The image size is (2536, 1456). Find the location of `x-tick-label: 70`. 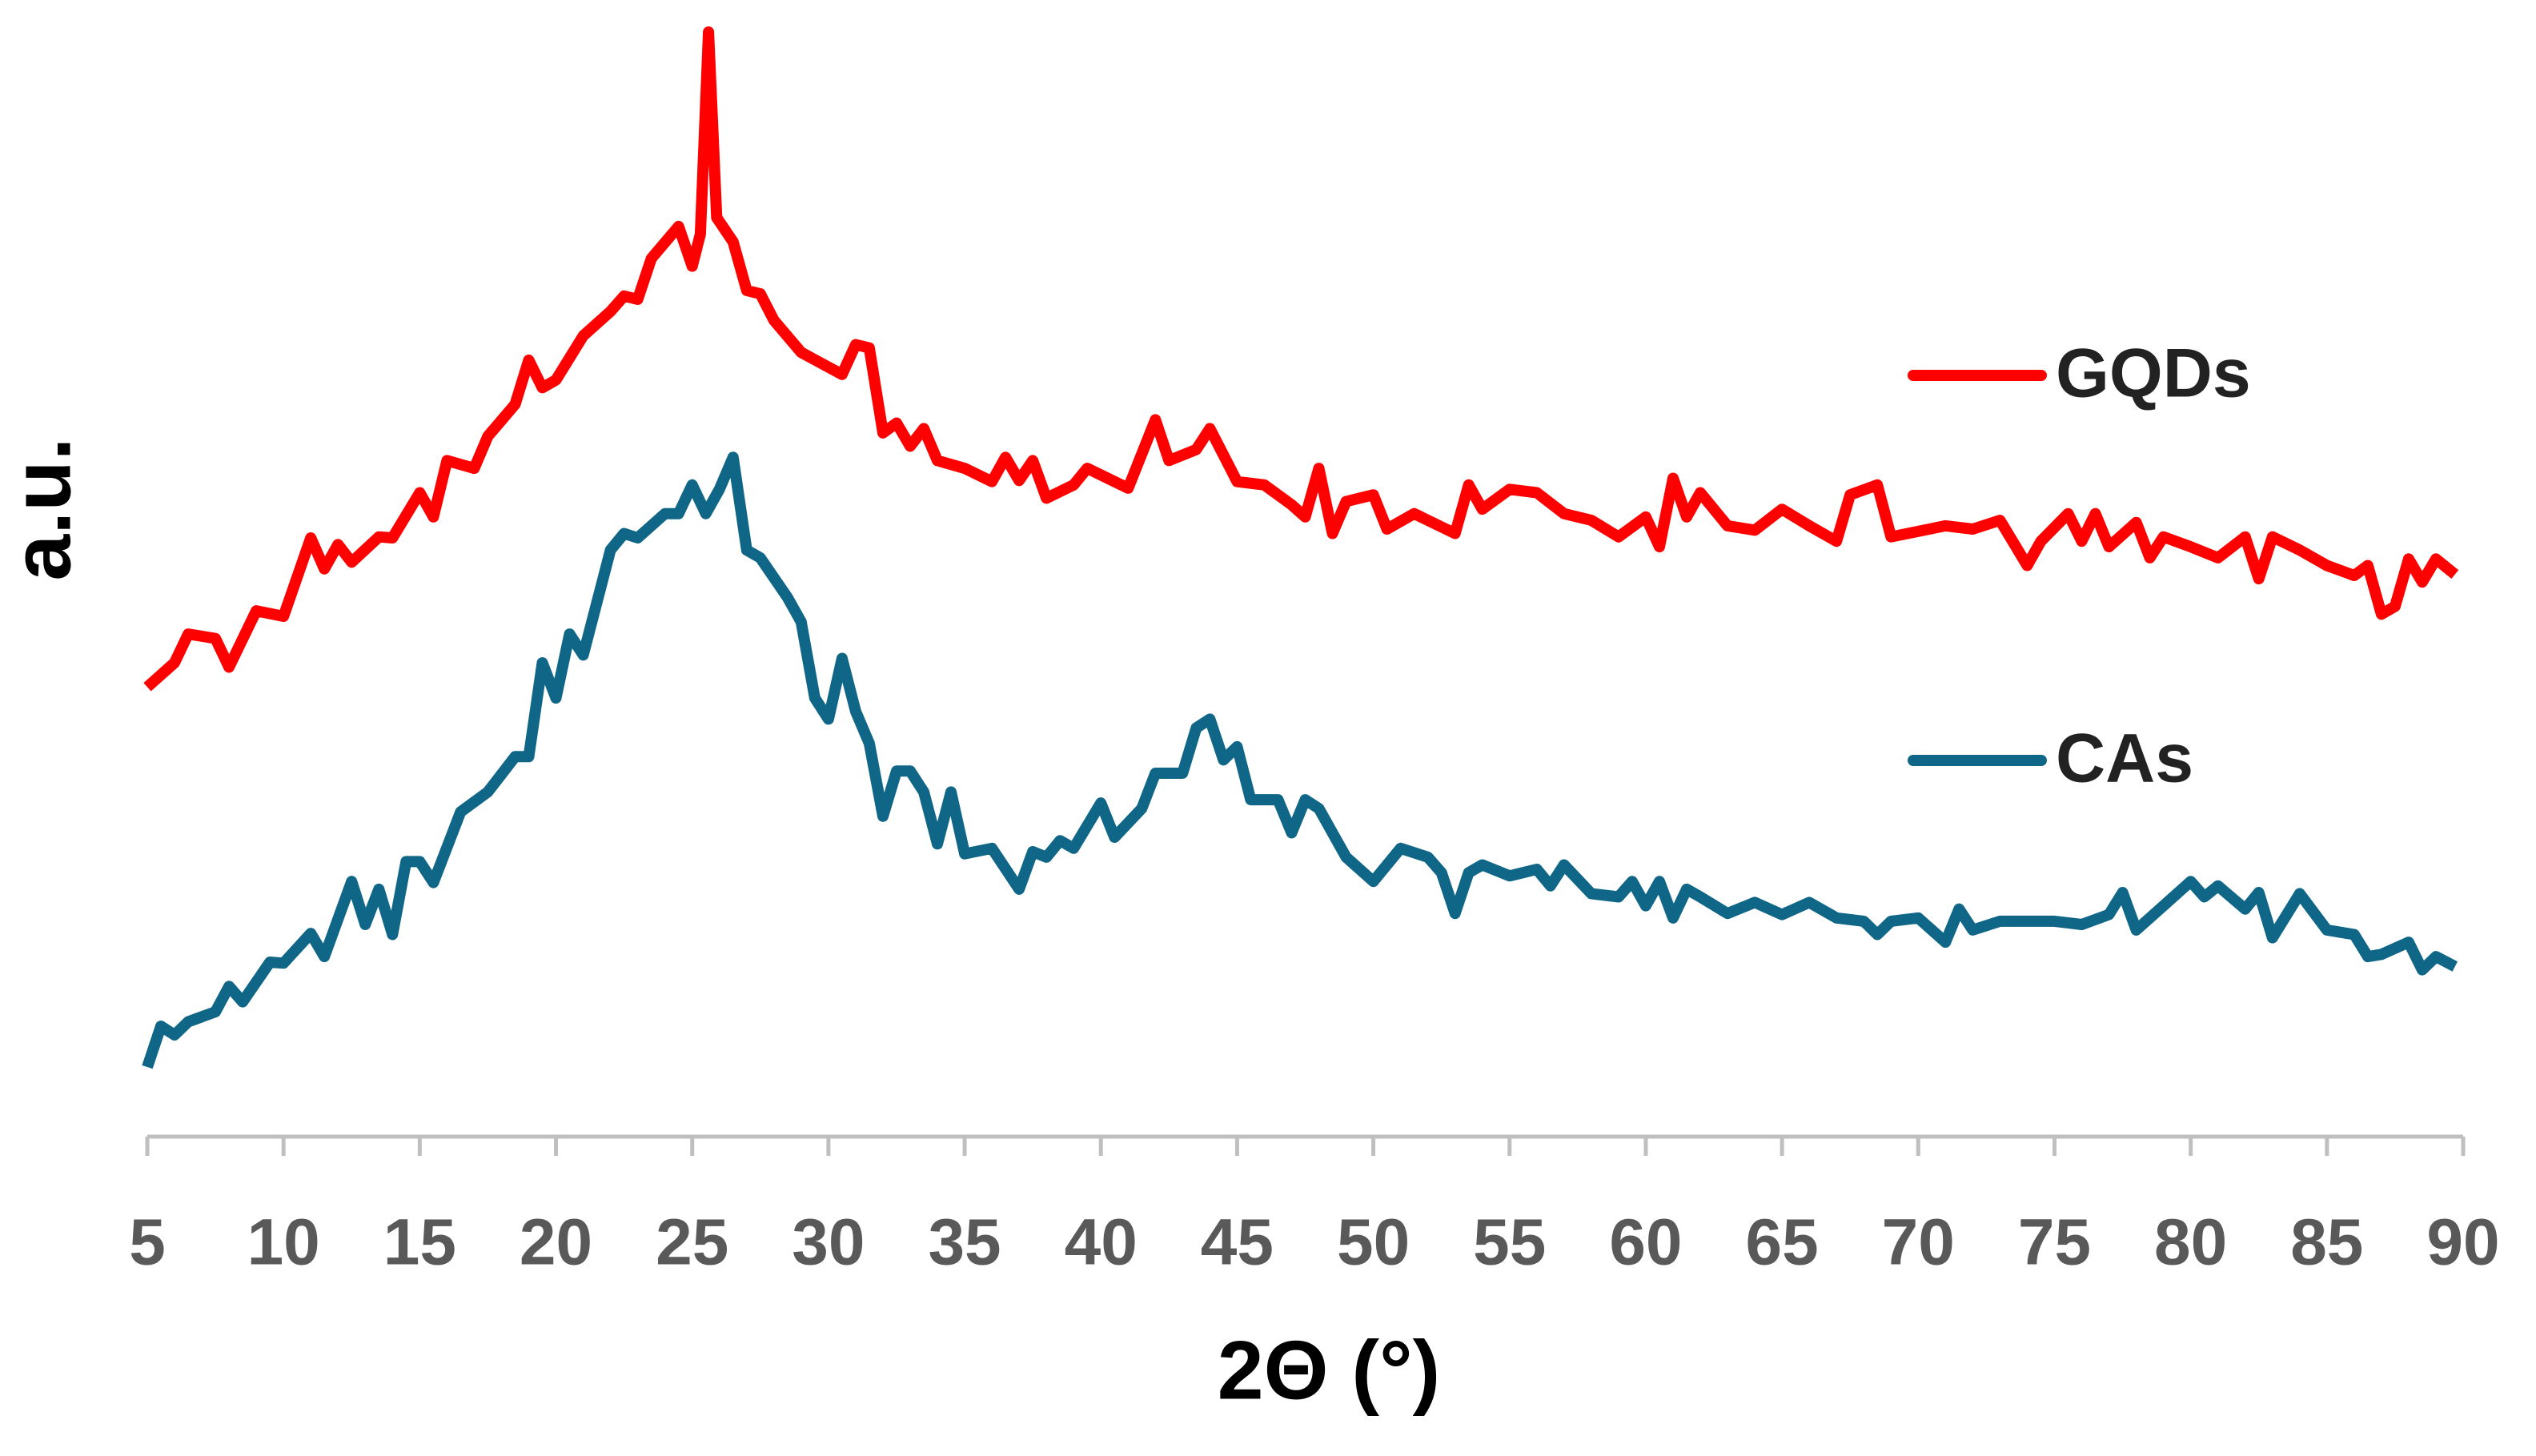

x-tick-label: 70 is located at coordinates (1918, 1242).